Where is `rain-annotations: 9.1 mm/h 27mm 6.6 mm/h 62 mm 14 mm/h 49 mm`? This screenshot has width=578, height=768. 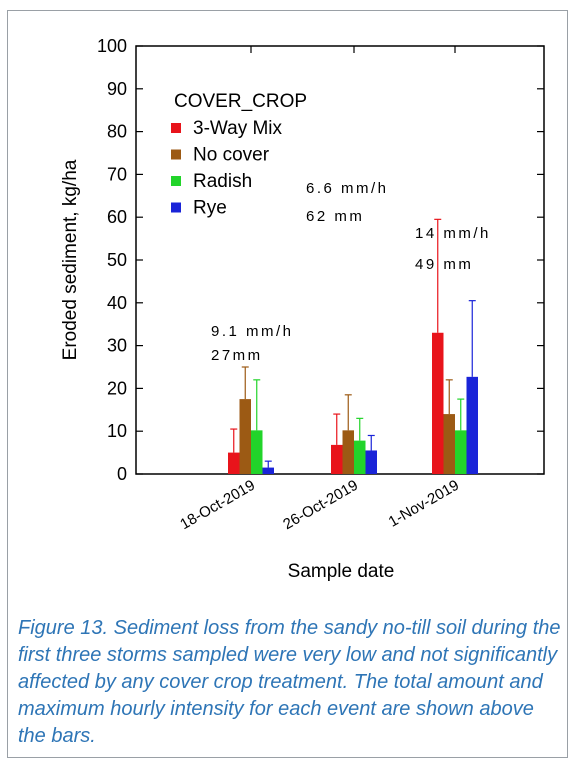
rain-annotations: 9.1 mm/h 27mm 6.6 mm/h 62 mm 14 mm/h 49 mm is located at coordinates (351, 272).